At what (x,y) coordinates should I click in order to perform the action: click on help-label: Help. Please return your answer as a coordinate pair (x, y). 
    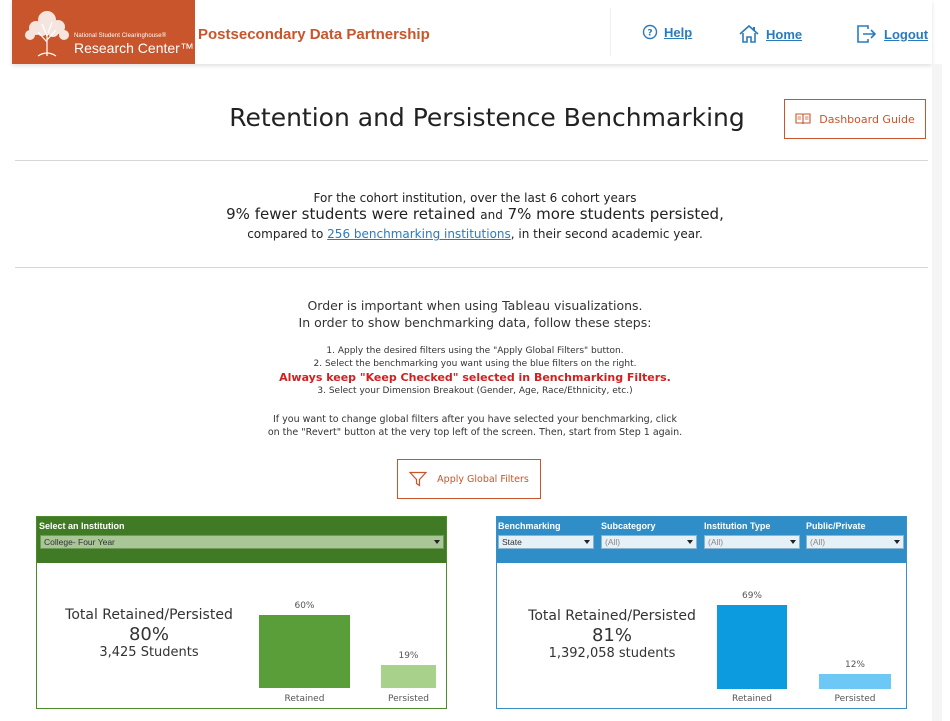
    Looking at the image, I should click on (678, 32).